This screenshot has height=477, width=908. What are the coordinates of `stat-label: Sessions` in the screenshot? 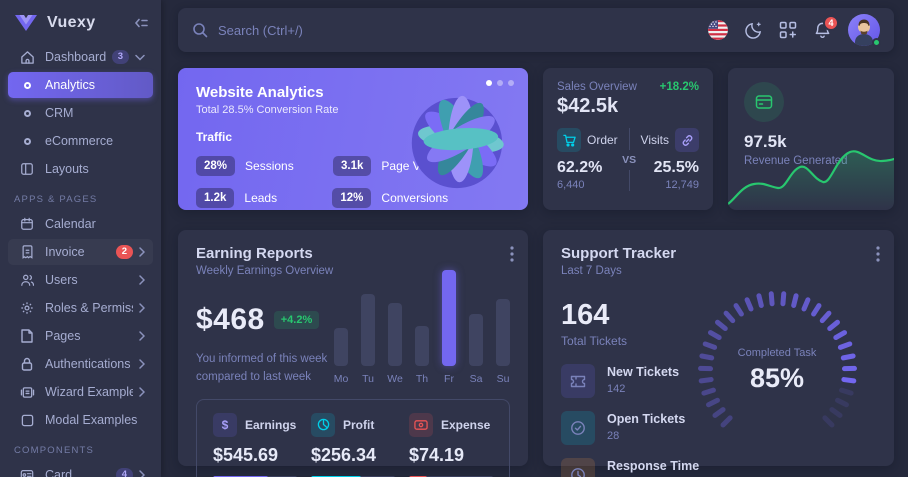 It's located at (269, 166).